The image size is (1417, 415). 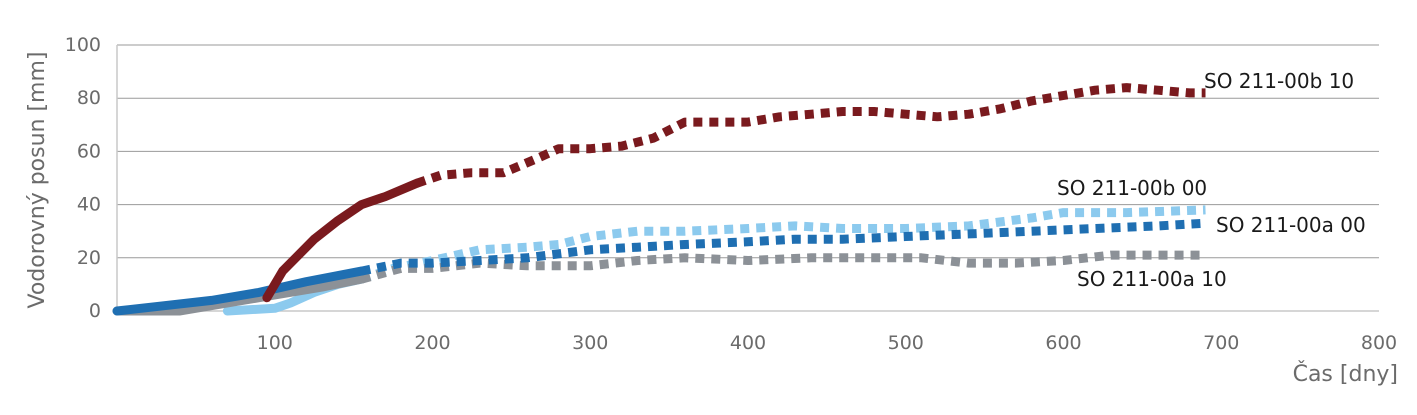 What do you see at coordinates (95, 311) in the screenshot?
I see `y-tick-label: 0` at bounding box center [95, 311].